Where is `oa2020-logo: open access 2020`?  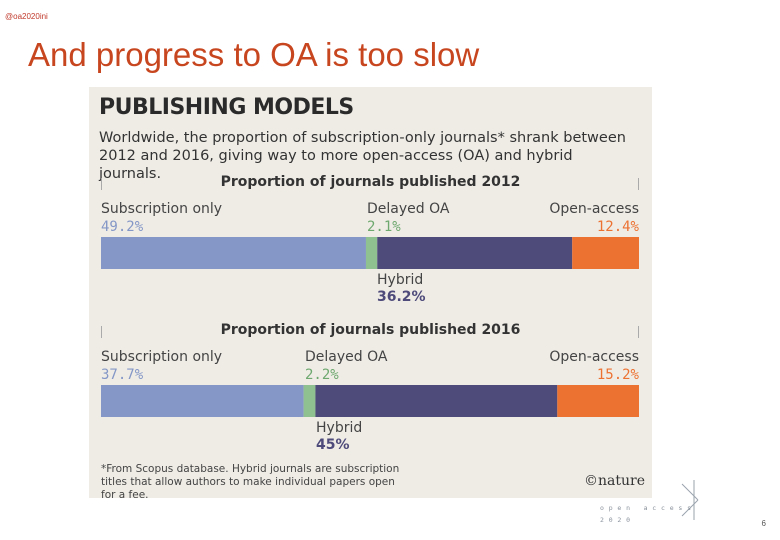 oa2020-logo: open access 2020 is located at coordinates (649, 502).